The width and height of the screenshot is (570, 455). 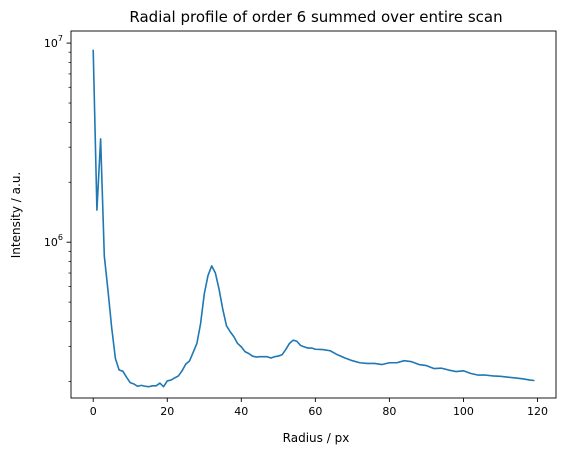 I want to click on x-tick-label-80: 80, so click(x=389, y=411).